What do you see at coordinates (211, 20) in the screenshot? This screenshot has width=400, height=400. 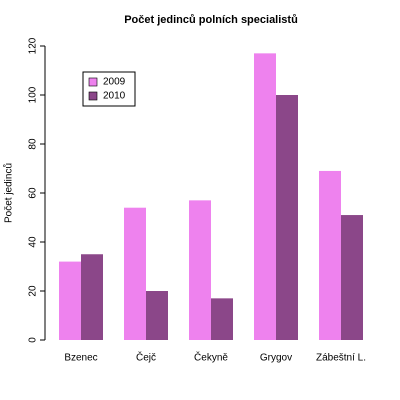 I see `chart-title: Počet jedinců polních specialistů` at bounding box center [211, 20].